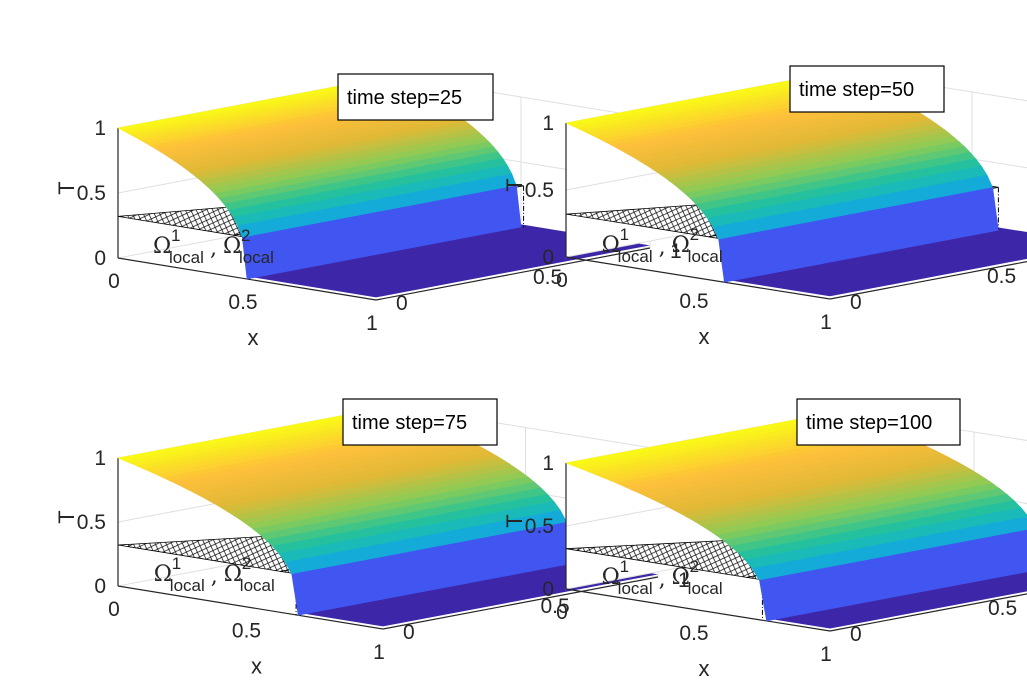  What do you see at coordinates (404, 98) in the screenshot?
I see `time-step-label: time step=25` at bounding box center [404, 98].